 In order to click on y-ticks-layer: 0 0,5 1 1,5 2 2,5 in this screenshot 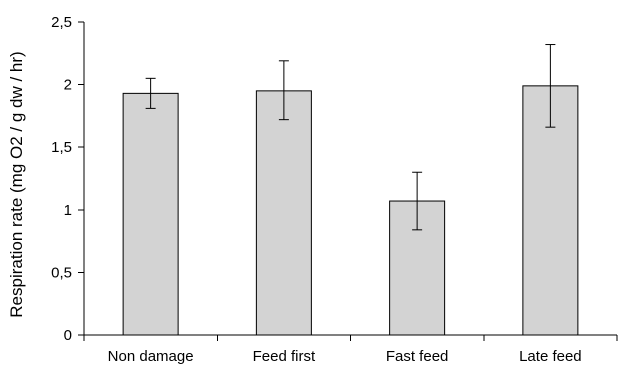, I will do `click(67, 179)`.